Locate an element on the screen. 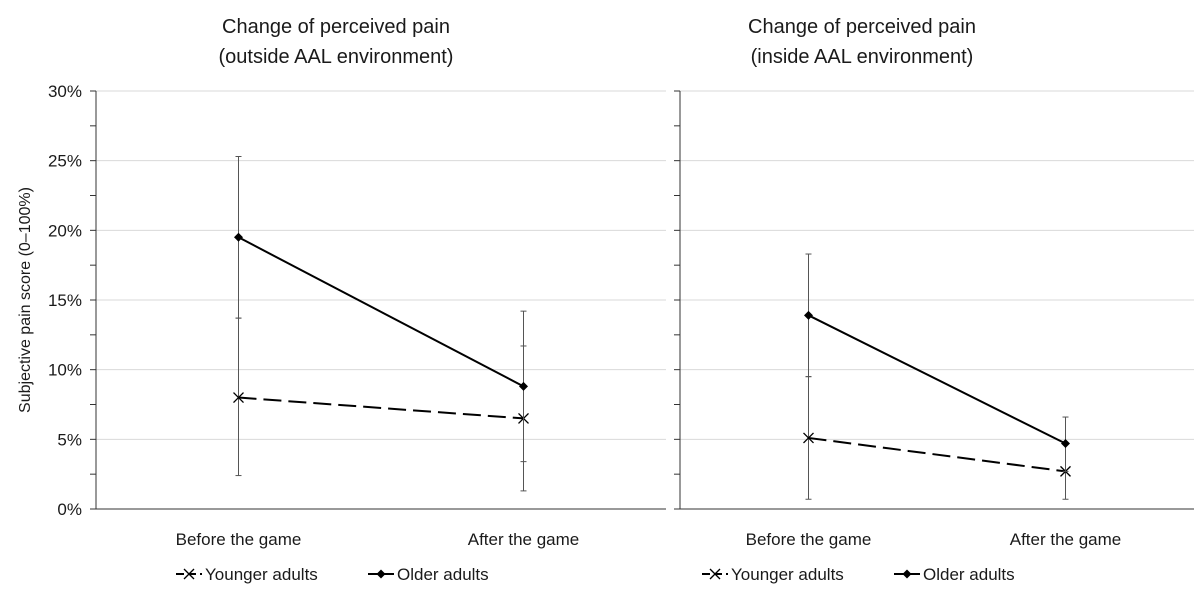  y-tick-label: 30% is located at coordinates (65, 91).